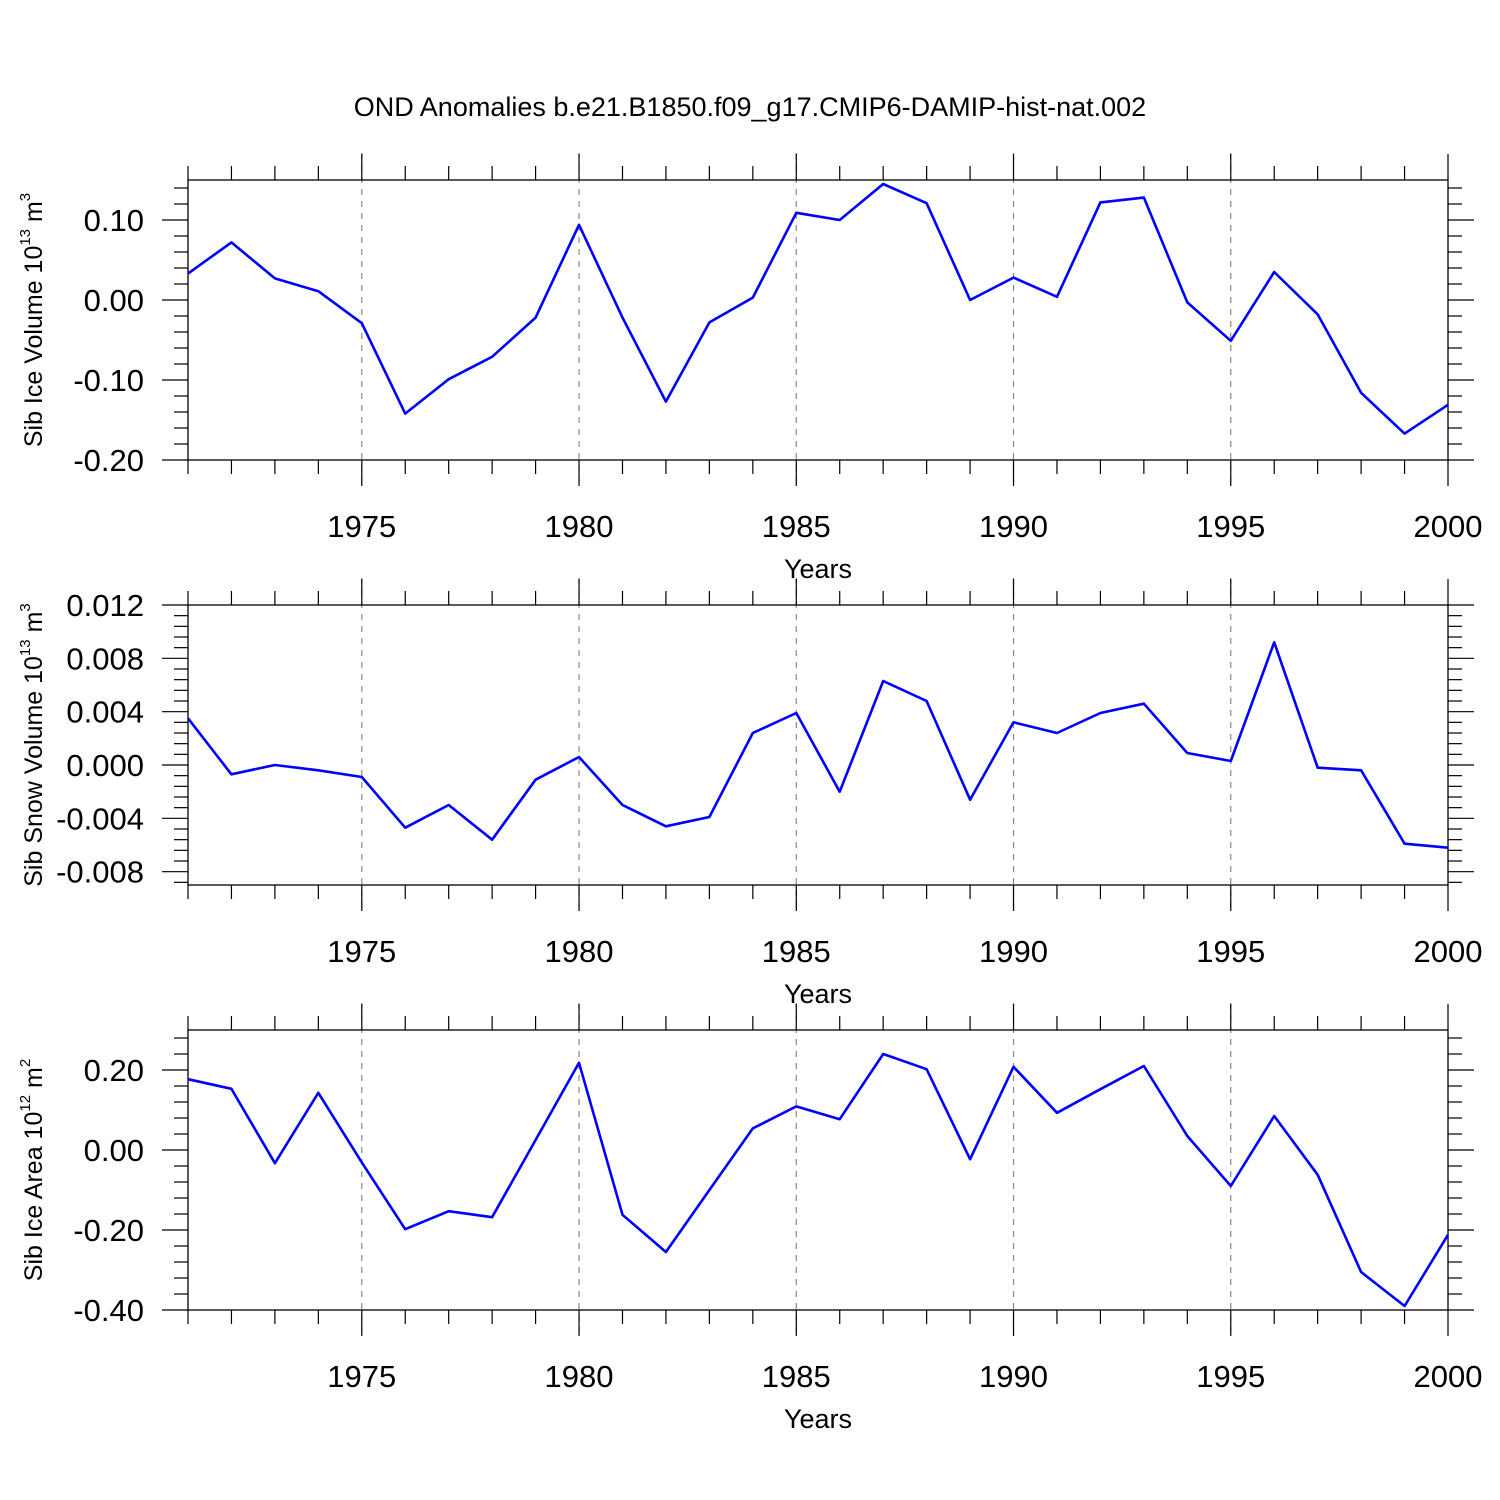 The width and height of the screenshot is (1500, 1500). I want to click on y-axis-label: Sib Ice Volume 1013 m3, so click(32, 320).